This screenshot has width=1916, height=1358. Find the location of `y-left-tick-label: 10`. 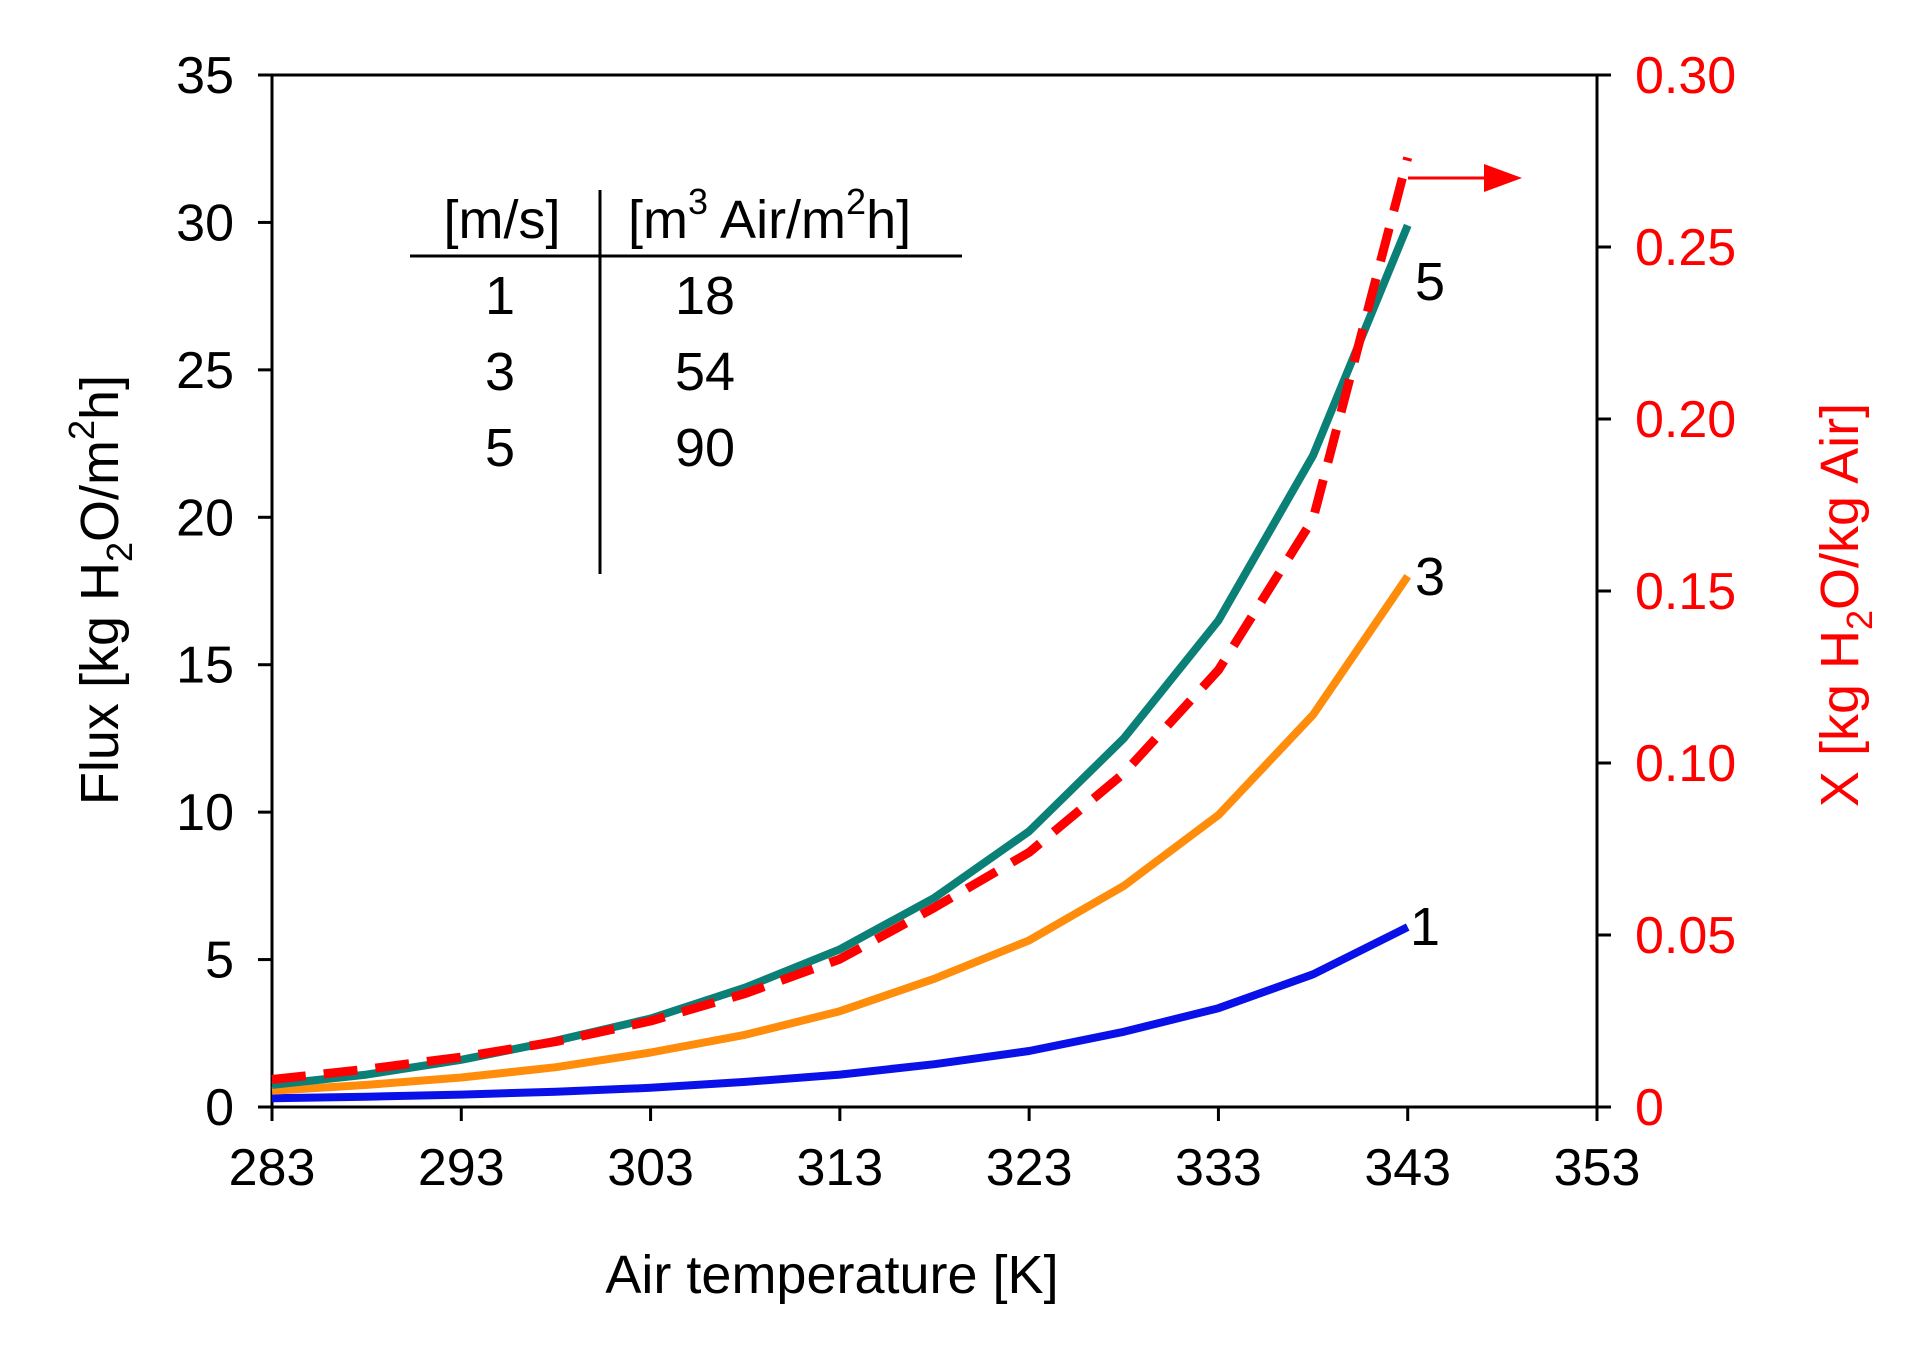

y-left-tick-label: 10 is located at coordinates (205, 813).